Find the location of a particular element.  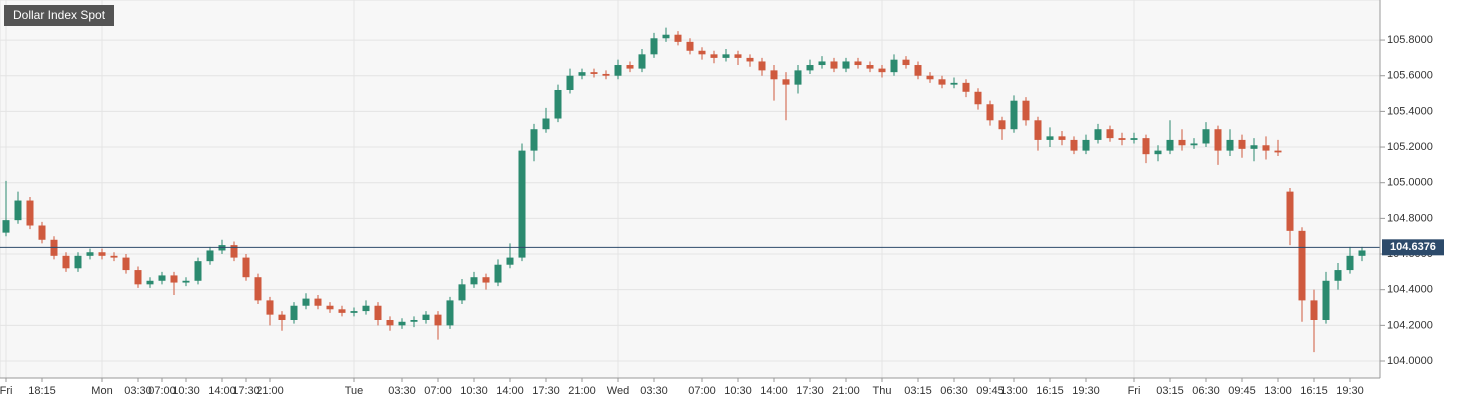

y-tick-label: 105.4000 is located at coordinates (1410, 111).